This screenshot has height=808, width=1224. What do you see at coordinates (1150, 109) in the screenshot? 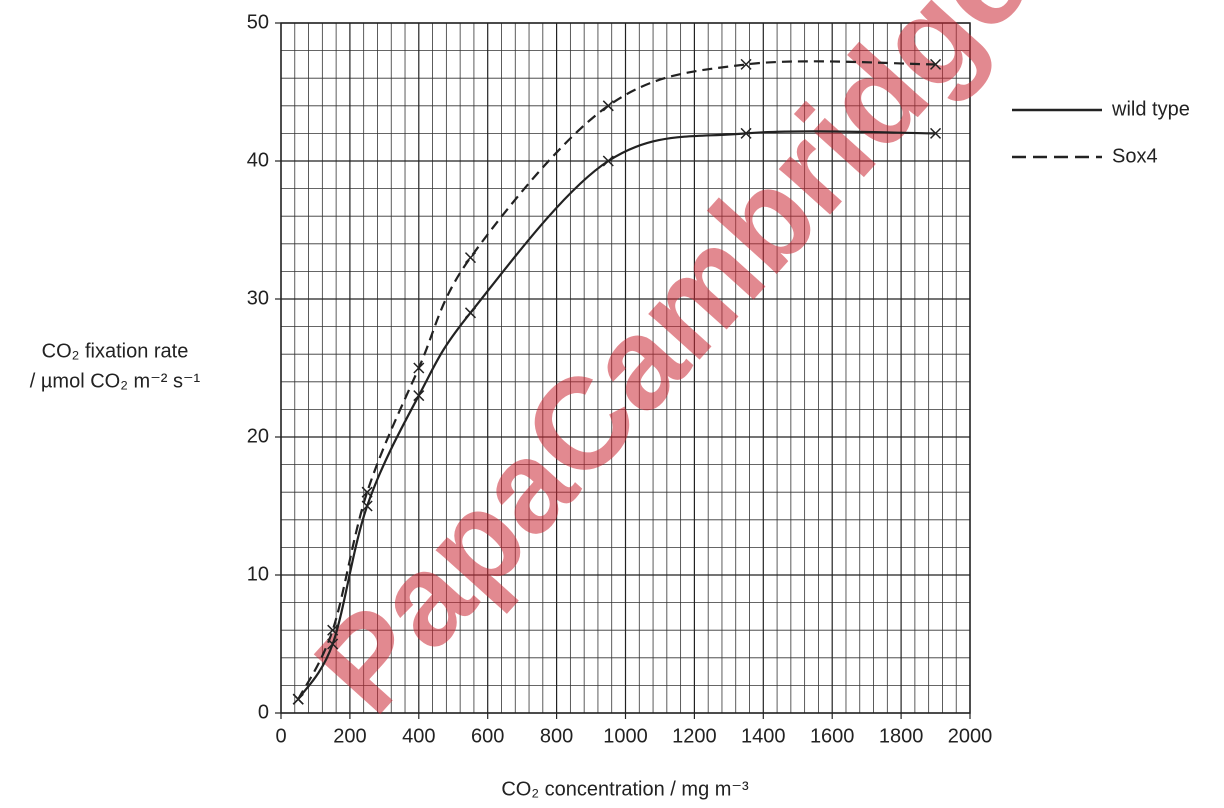
I see `legend-label: wild type` at bounding box center [1150, 109].